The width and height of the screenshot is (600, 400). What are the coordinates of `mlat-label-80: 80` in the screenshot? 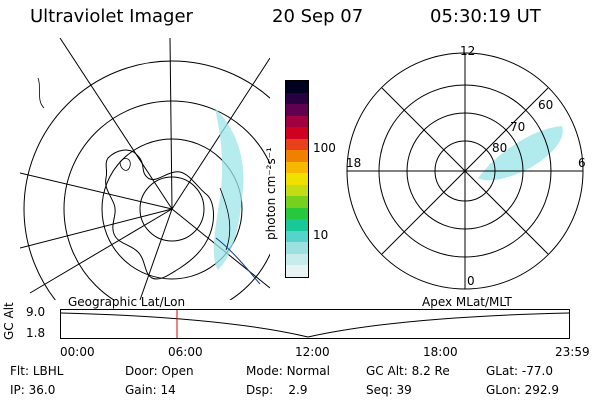 It's located at (500, 148).